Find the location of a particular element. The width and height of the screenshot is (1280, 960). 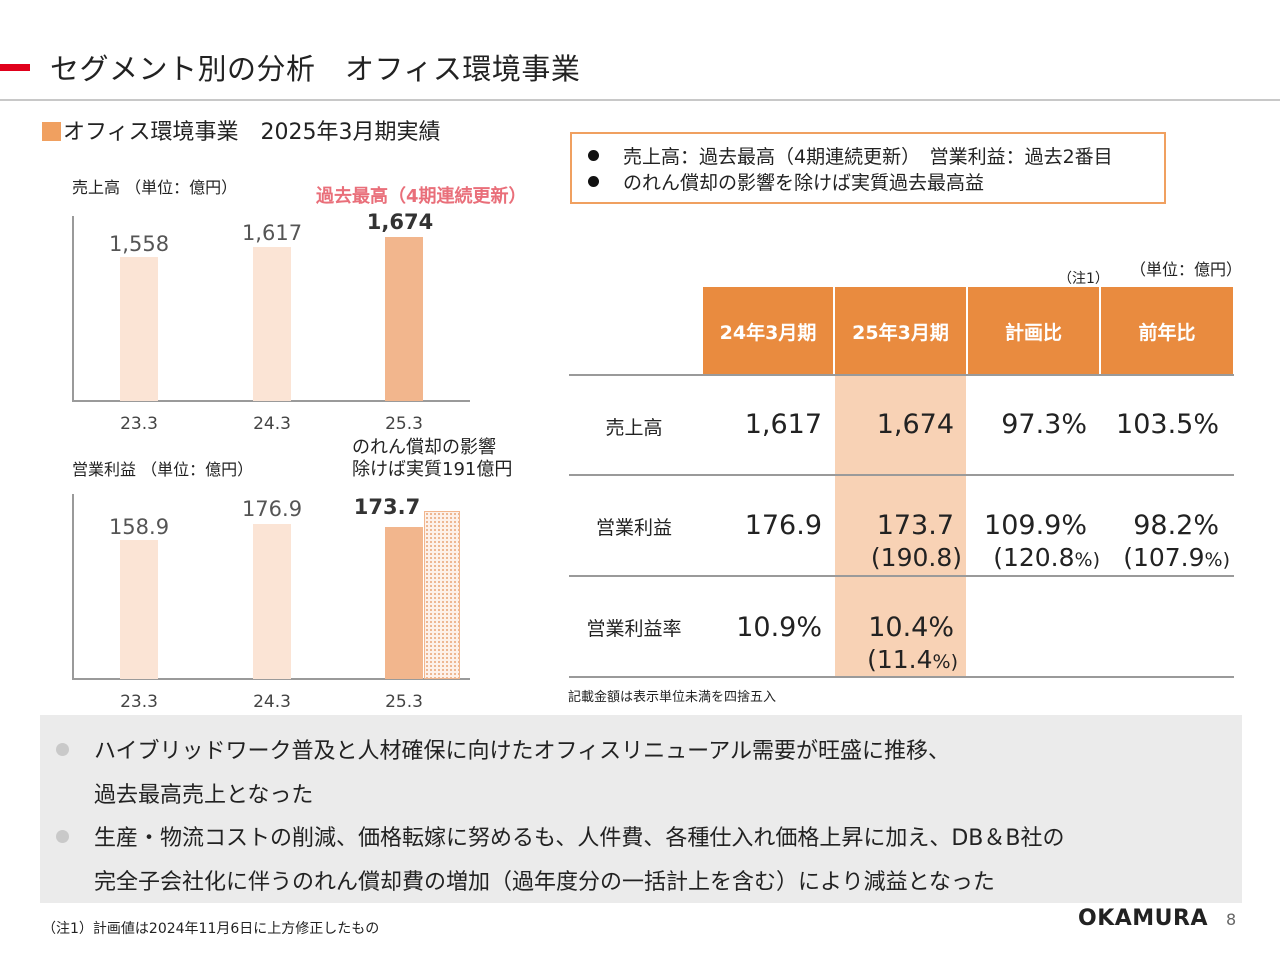

row-label-operating-income: 営業利益 is located at coordinates (633, 528).